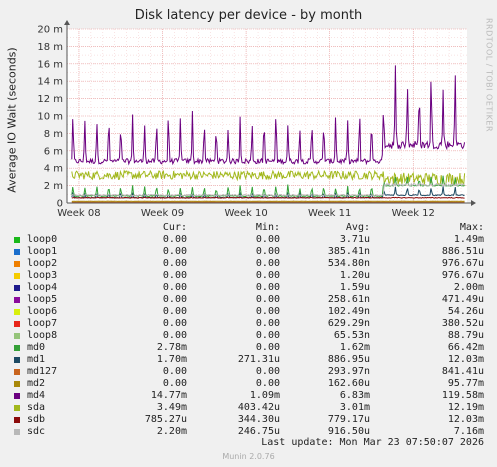 This screenshot has width=497, height=467. What do you see at coordinates (354, 395) in the screenshot?
I see `legend-avg-value: 6.83m` at bounding box center [354, 395].